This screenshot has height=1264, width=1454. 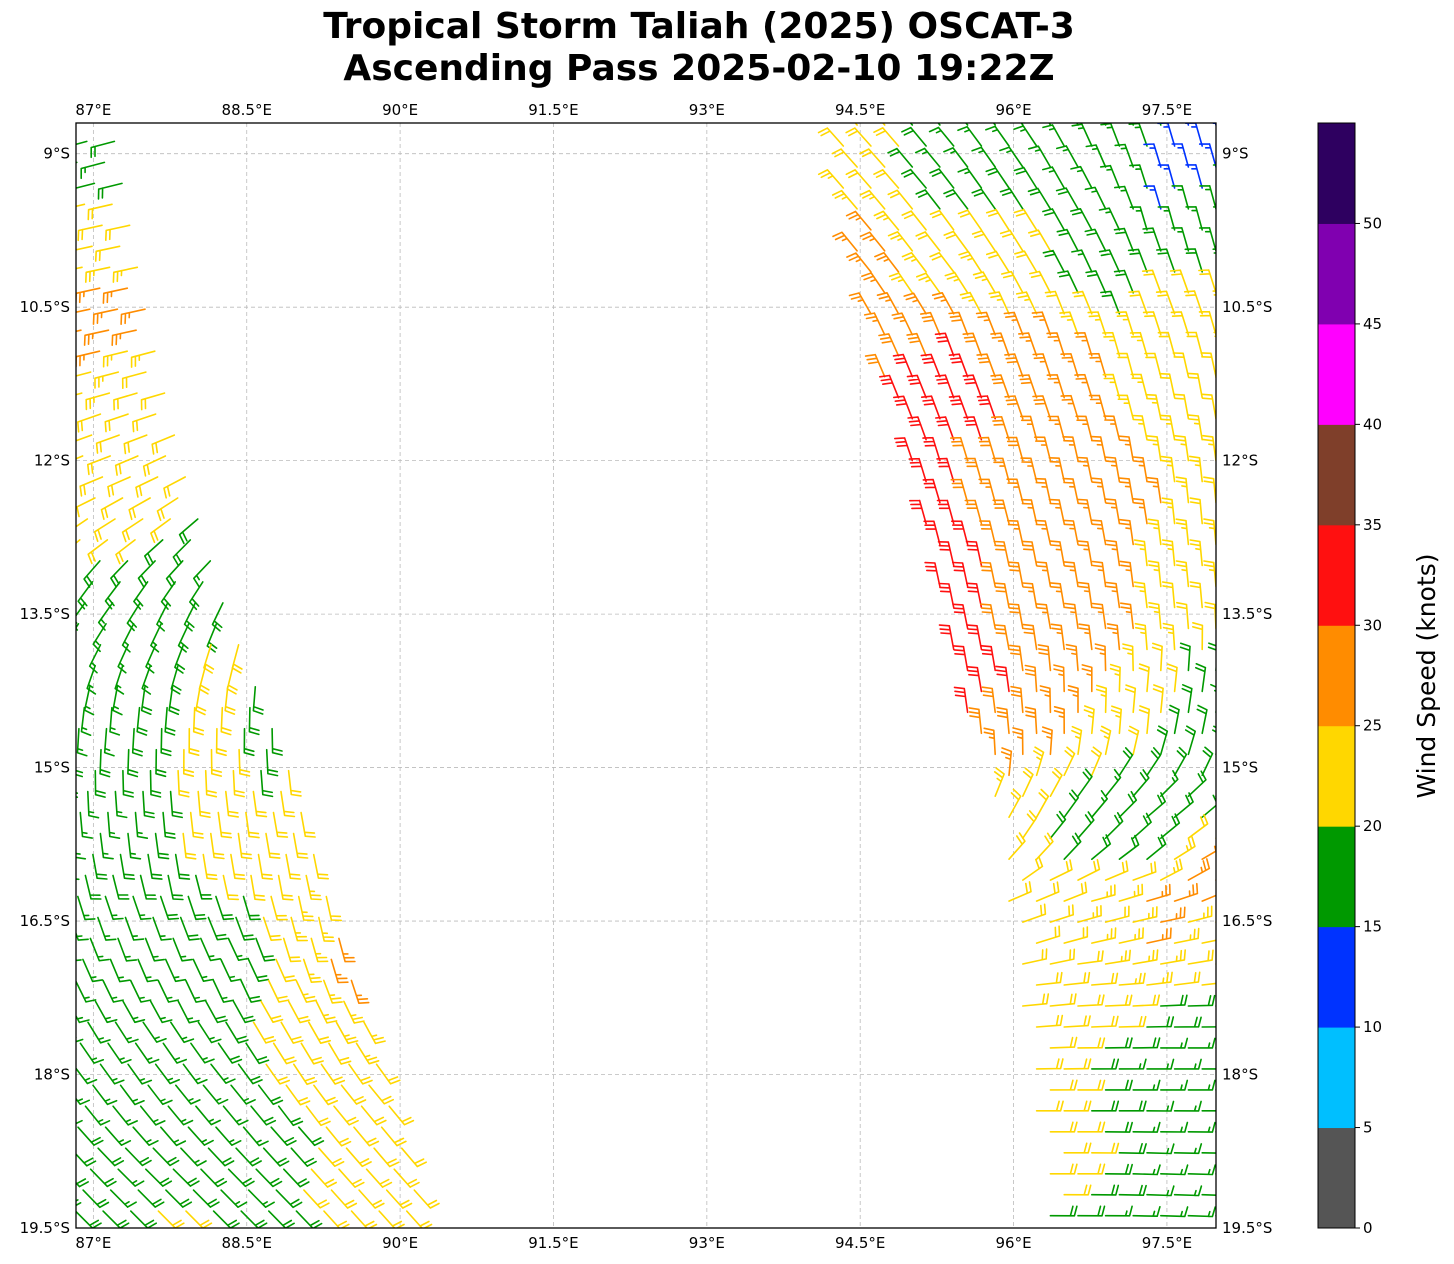 I want to click on colorbar-tick-label: 5, so click(x=1368, y=1128).